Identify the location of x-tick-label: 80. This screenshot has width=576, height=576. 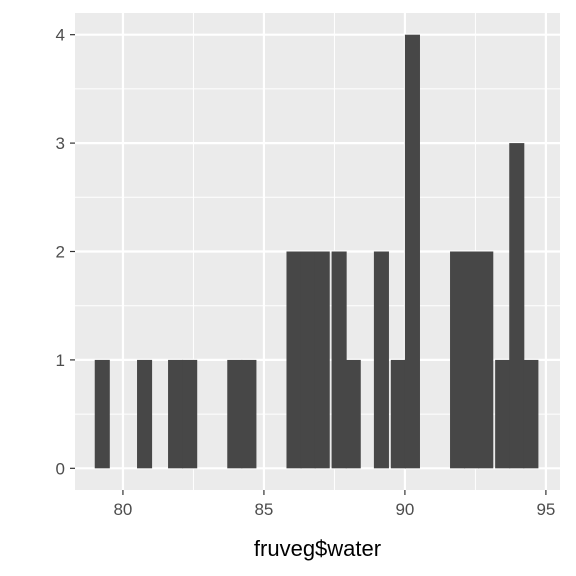
(122, 509).